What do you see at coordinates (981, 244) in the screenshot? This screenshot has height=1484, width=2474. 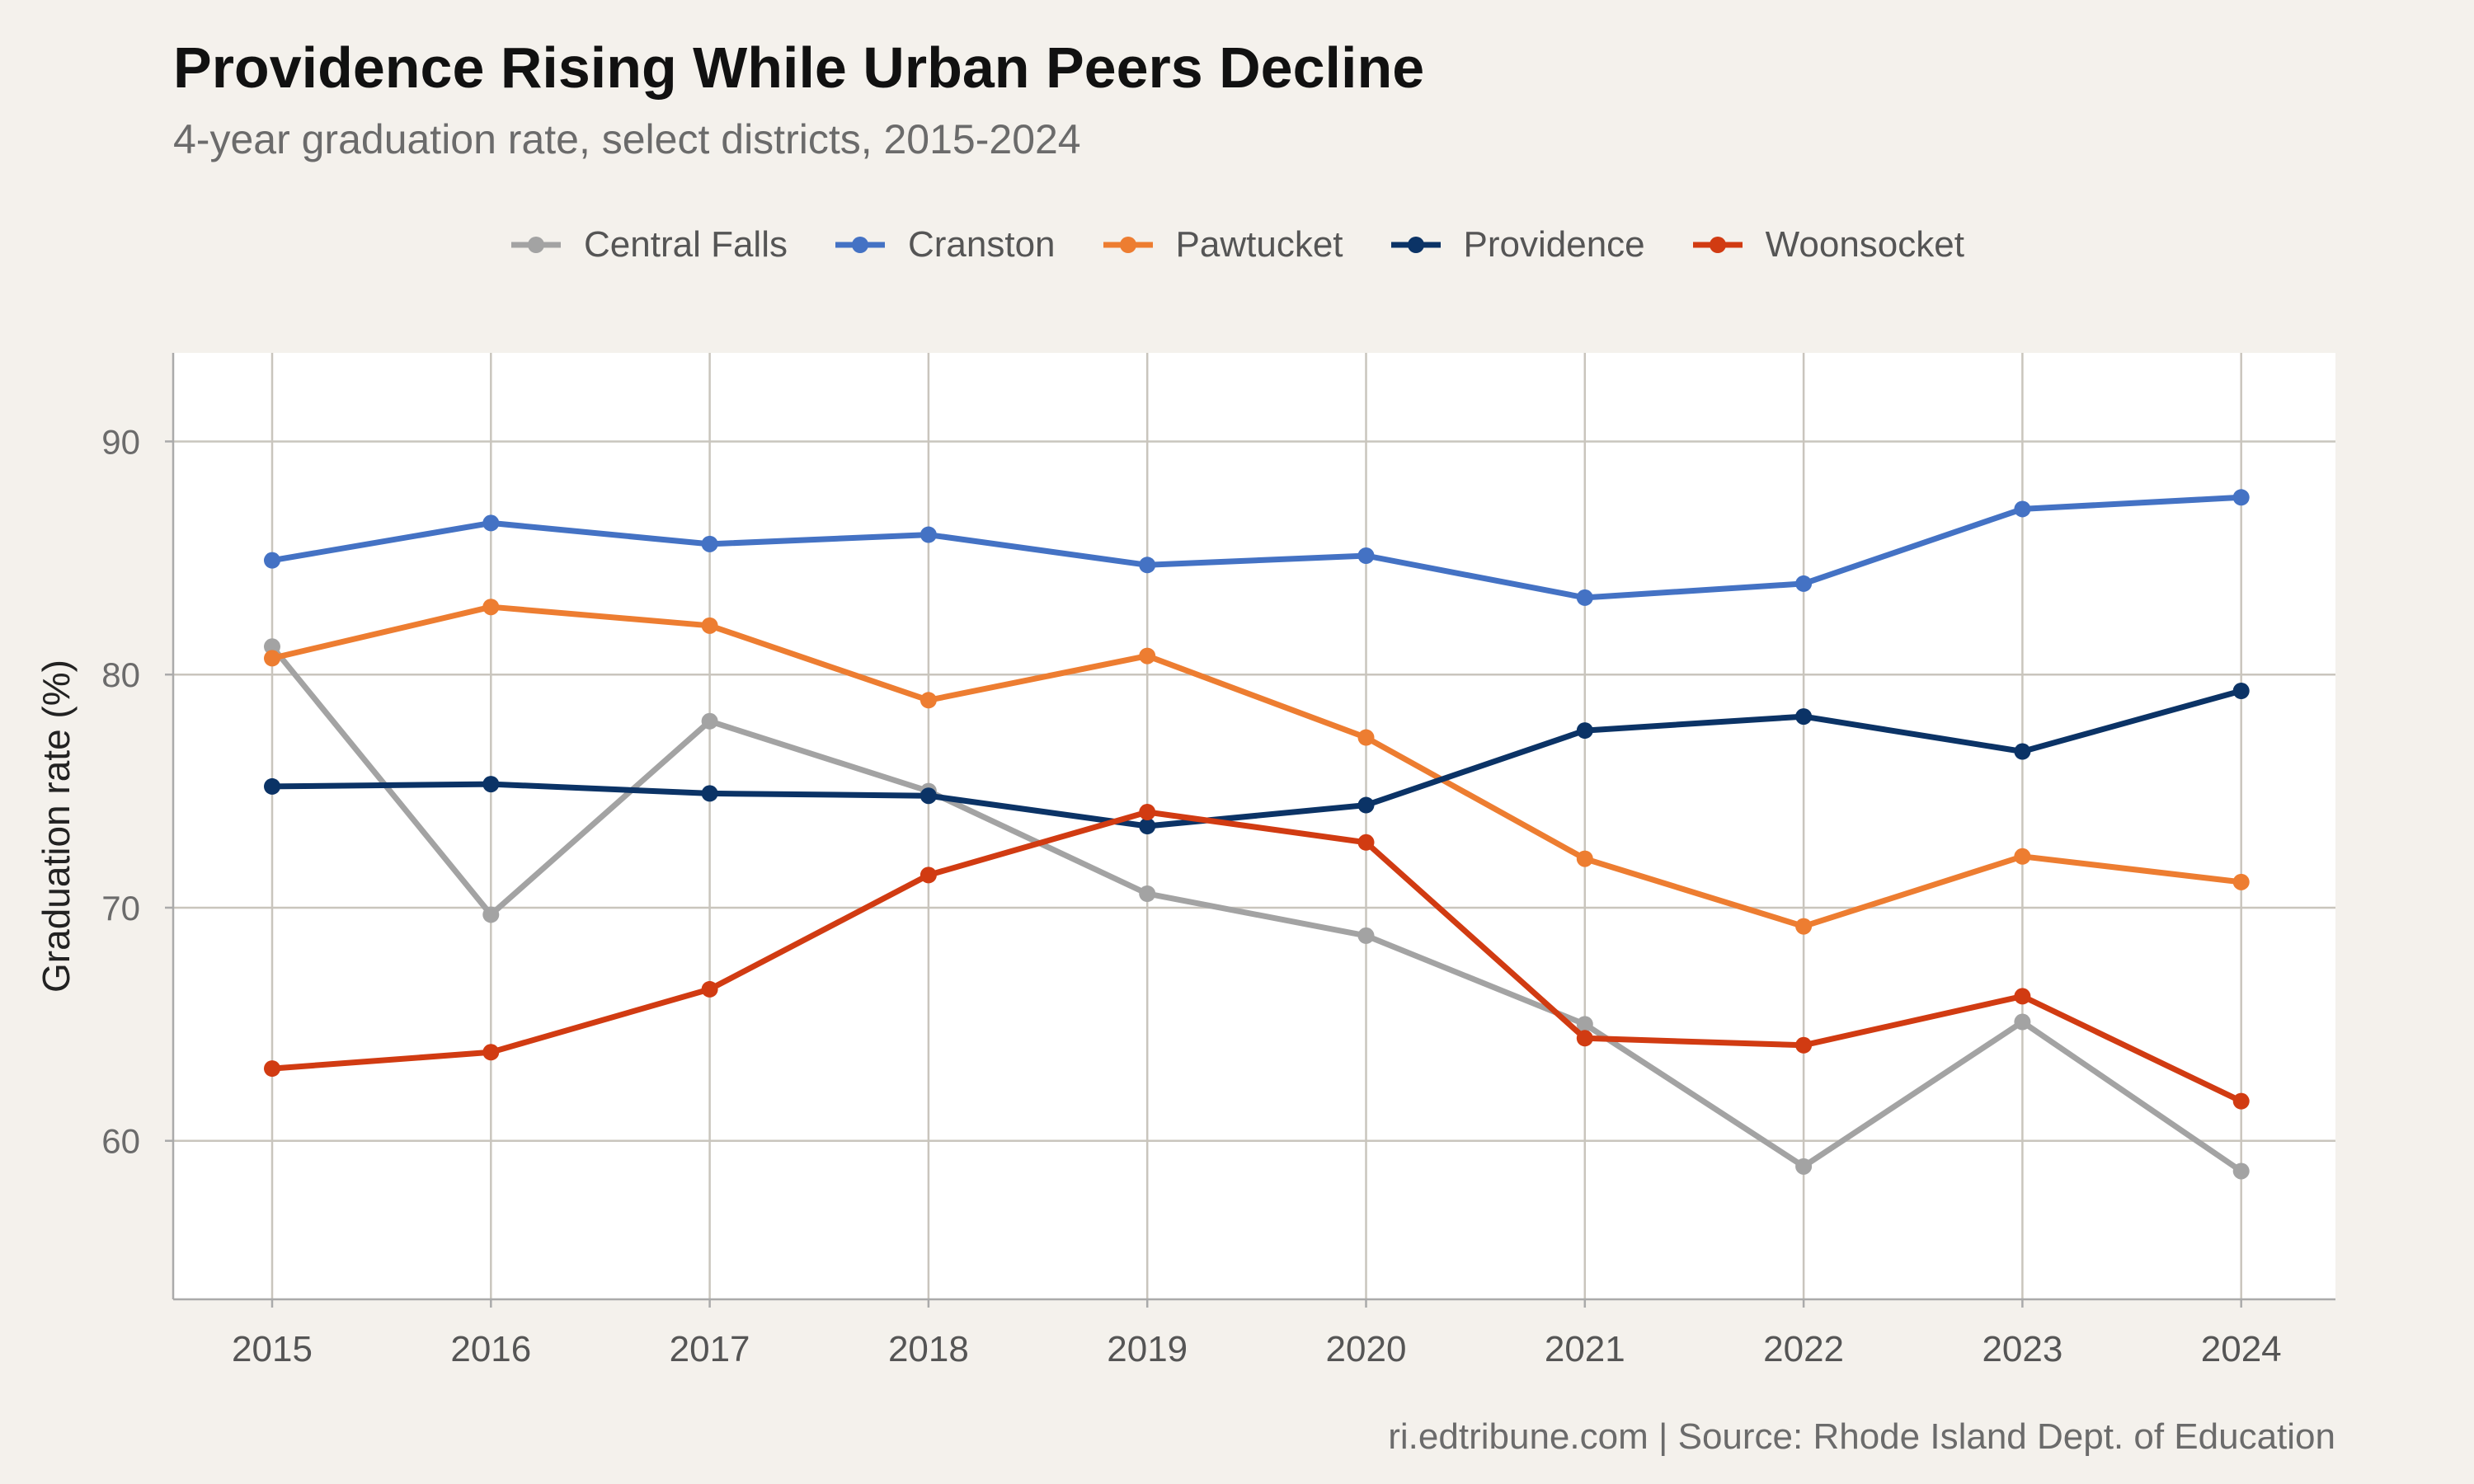 I see `legend-label: Cranston` at bounding box center [981, 244].